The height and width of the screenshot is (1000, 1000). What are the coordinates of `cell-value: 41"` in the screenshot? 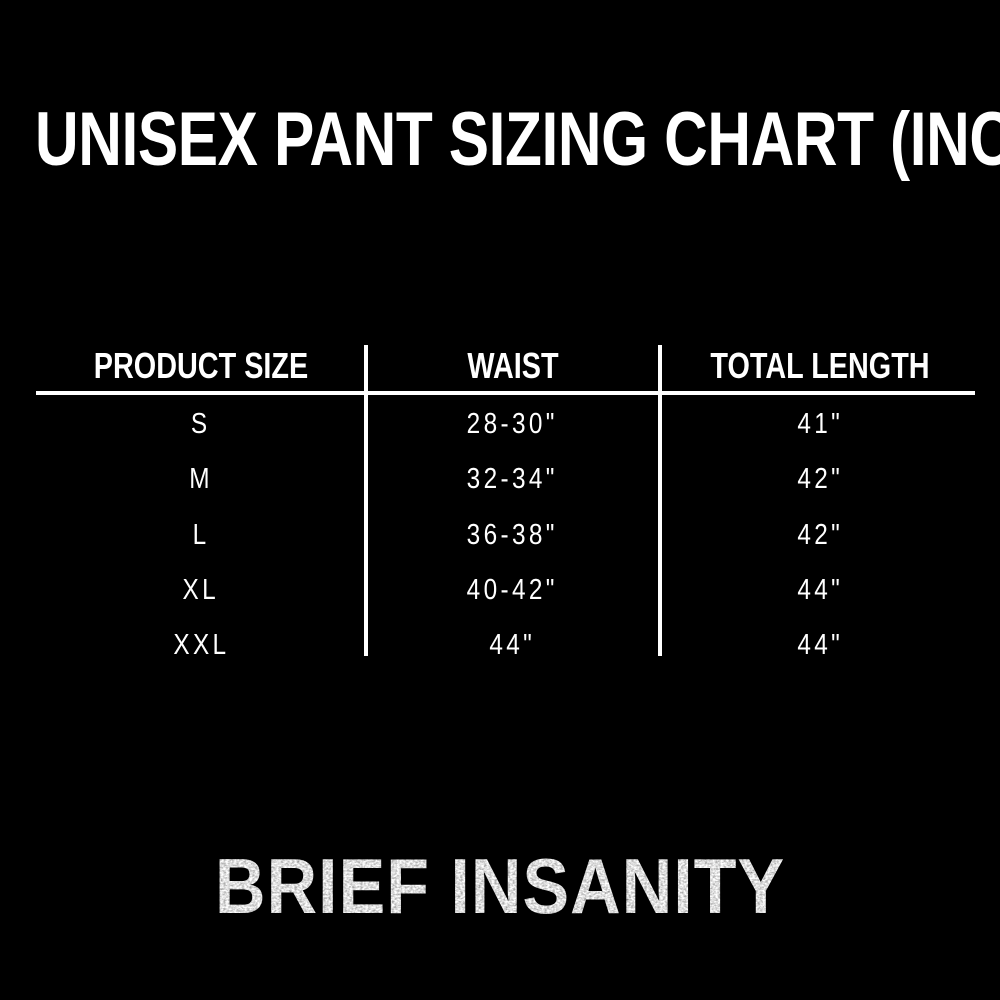 It's located at (820, 424).